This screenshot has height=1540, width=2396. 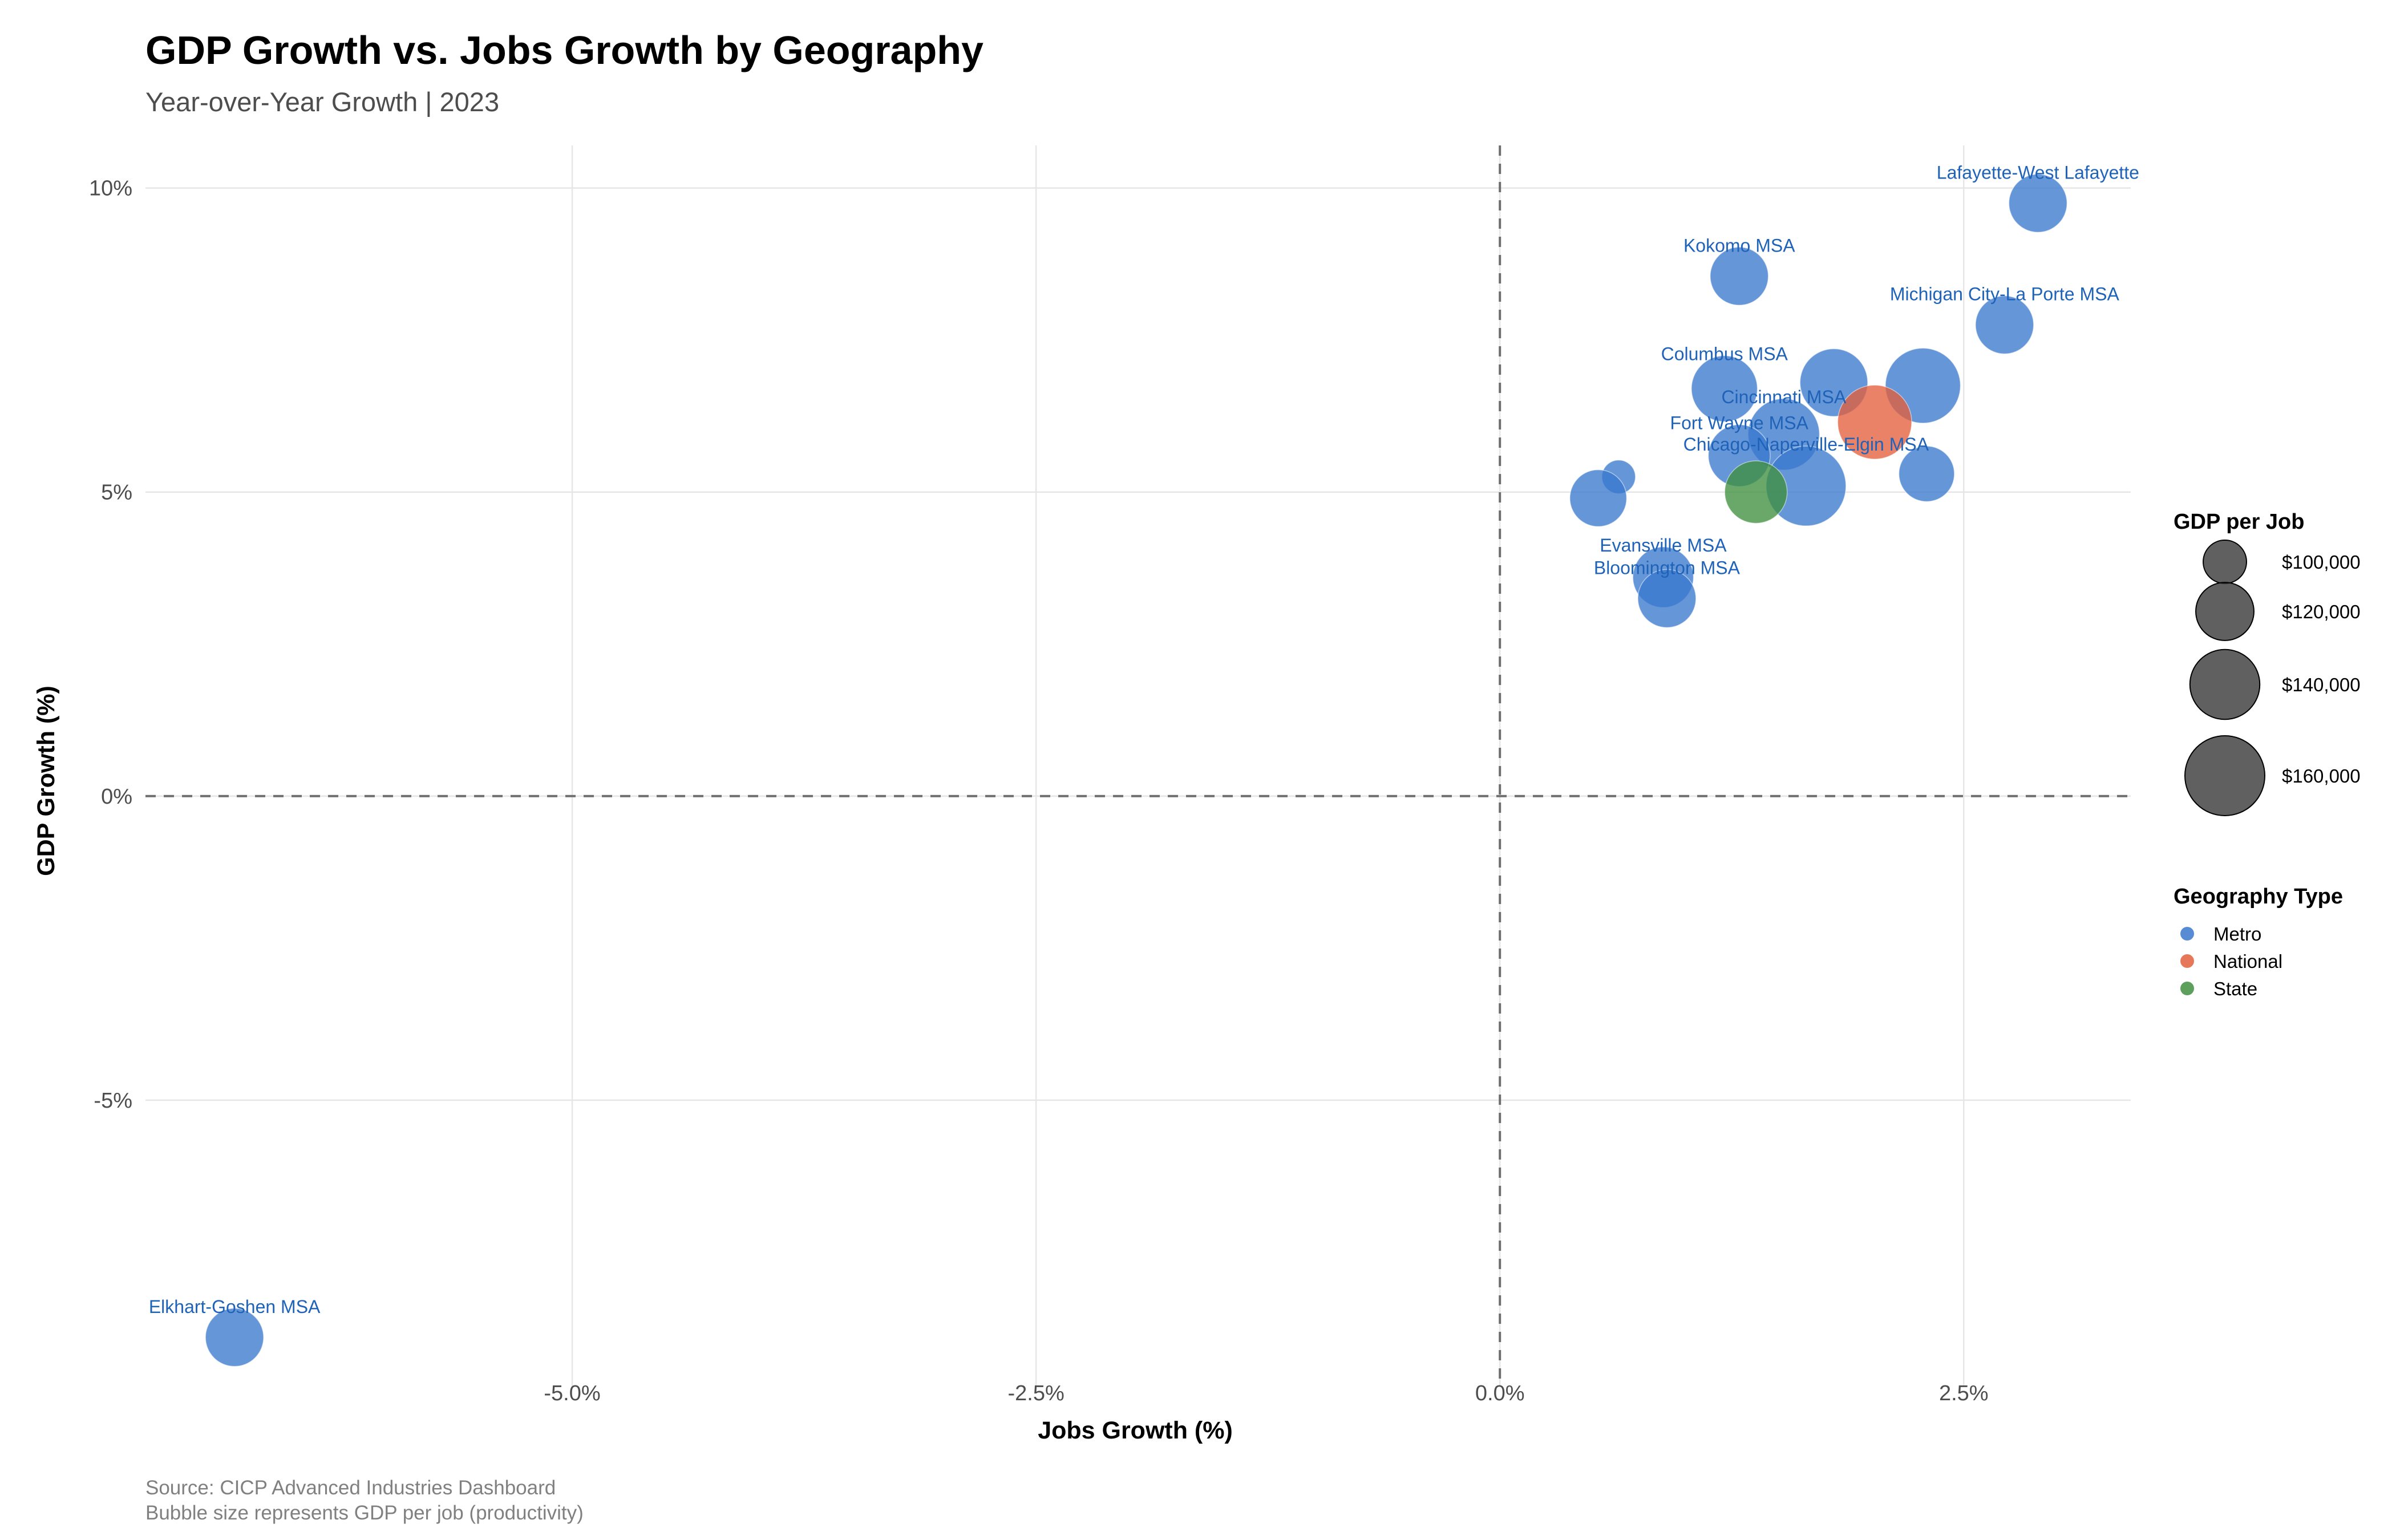 What do you see at coordinates (2237, 934) in the screenshot?
I see `color-legend-label-metro: Metro` at bounding box center [2237, 934].